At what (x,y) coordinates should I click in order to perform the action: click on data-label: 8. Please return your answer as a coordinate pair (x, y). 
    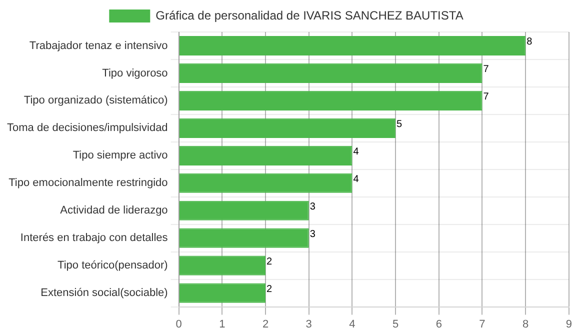
    Looking at the image, I should click on (529, 42).